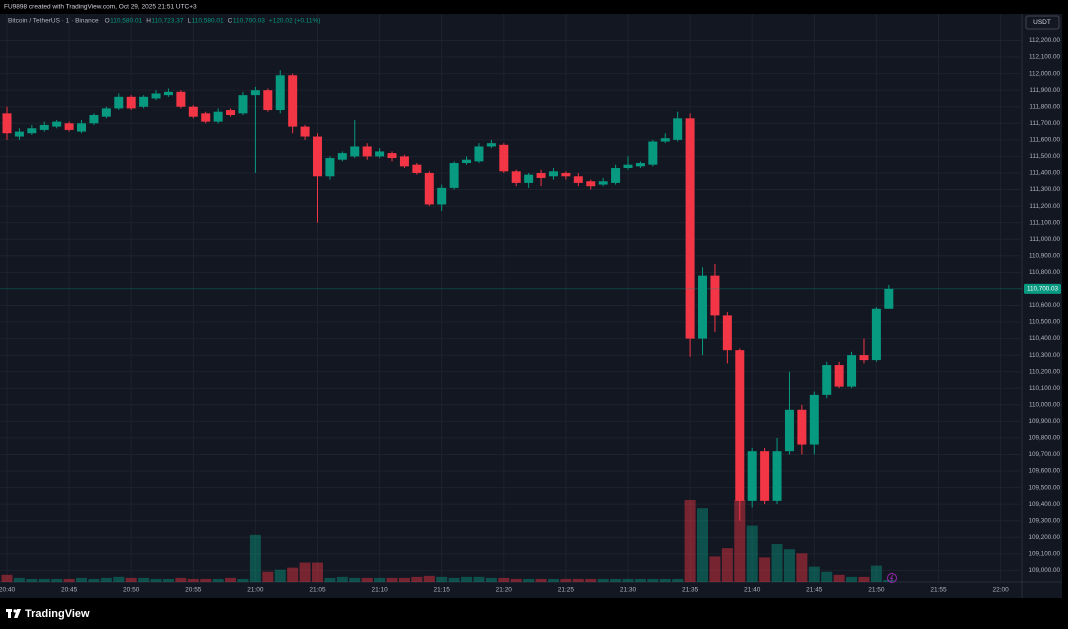 The height and width of the screenshot is (629, 1068). I want to click on x-tick-label: 21:05, so click(317, 590).